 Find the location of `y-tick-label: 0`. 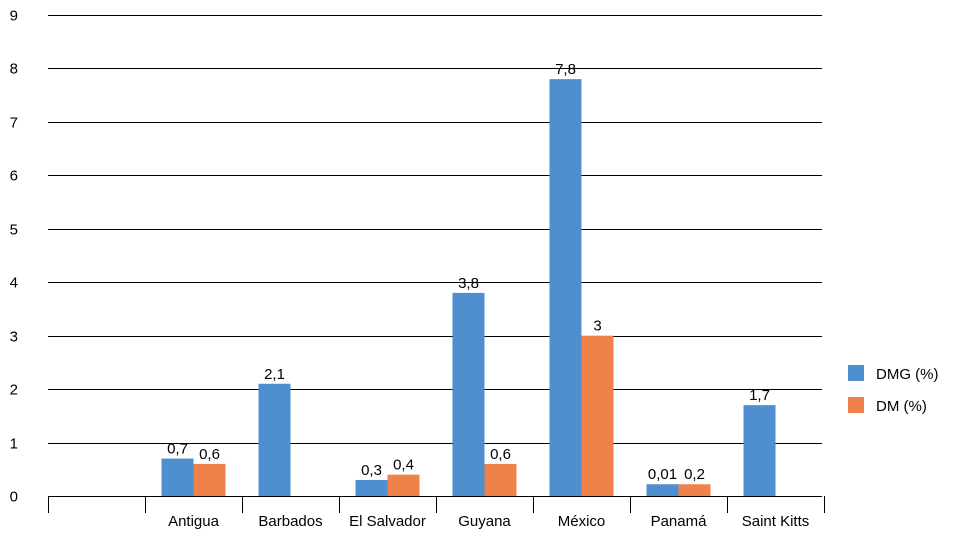

y-tick-label: 0 is located at coordinates (14, 497).